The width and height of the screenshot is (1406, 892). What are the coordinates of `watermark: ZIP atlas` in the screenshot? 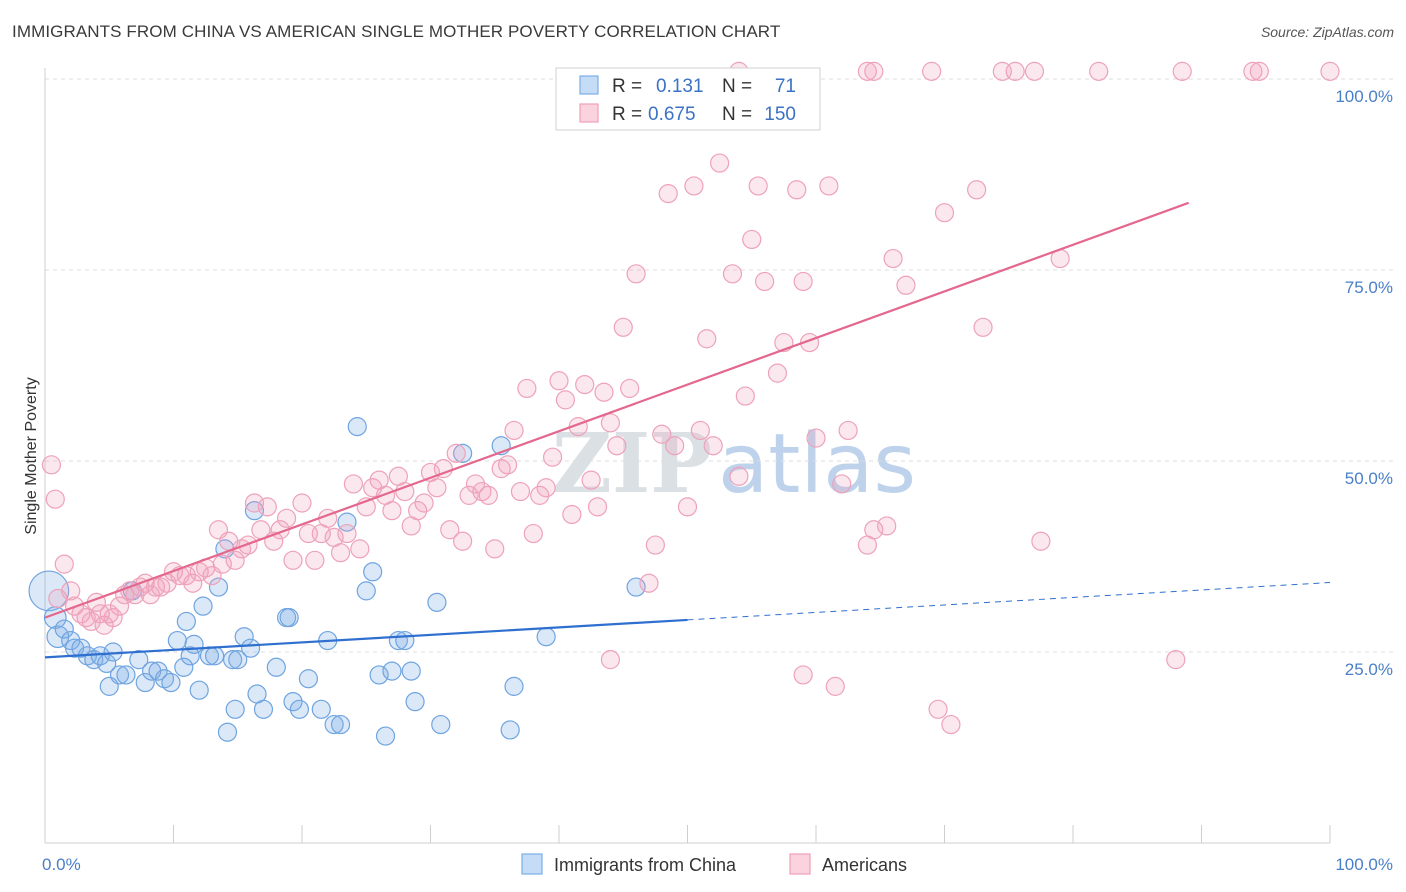 It's located at (734, 464).